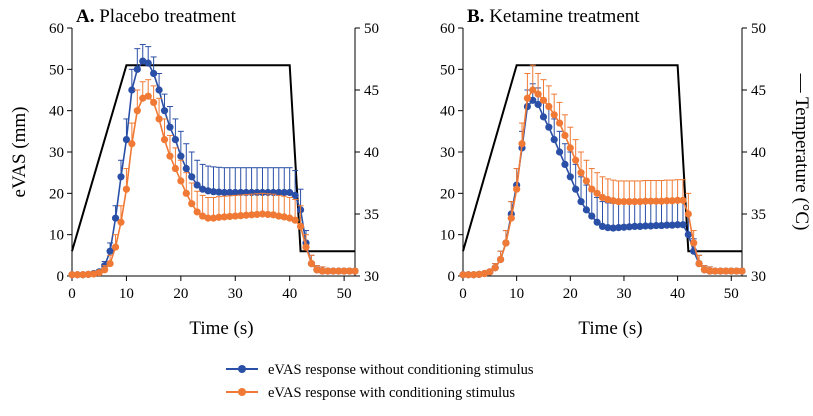 Image resolution: width=813 pixels, height=416 pixels. What do you see at coordinates (344, 294) in the screenshot?
I see `x-tick-label: 50` at bounding box center [344, 294].